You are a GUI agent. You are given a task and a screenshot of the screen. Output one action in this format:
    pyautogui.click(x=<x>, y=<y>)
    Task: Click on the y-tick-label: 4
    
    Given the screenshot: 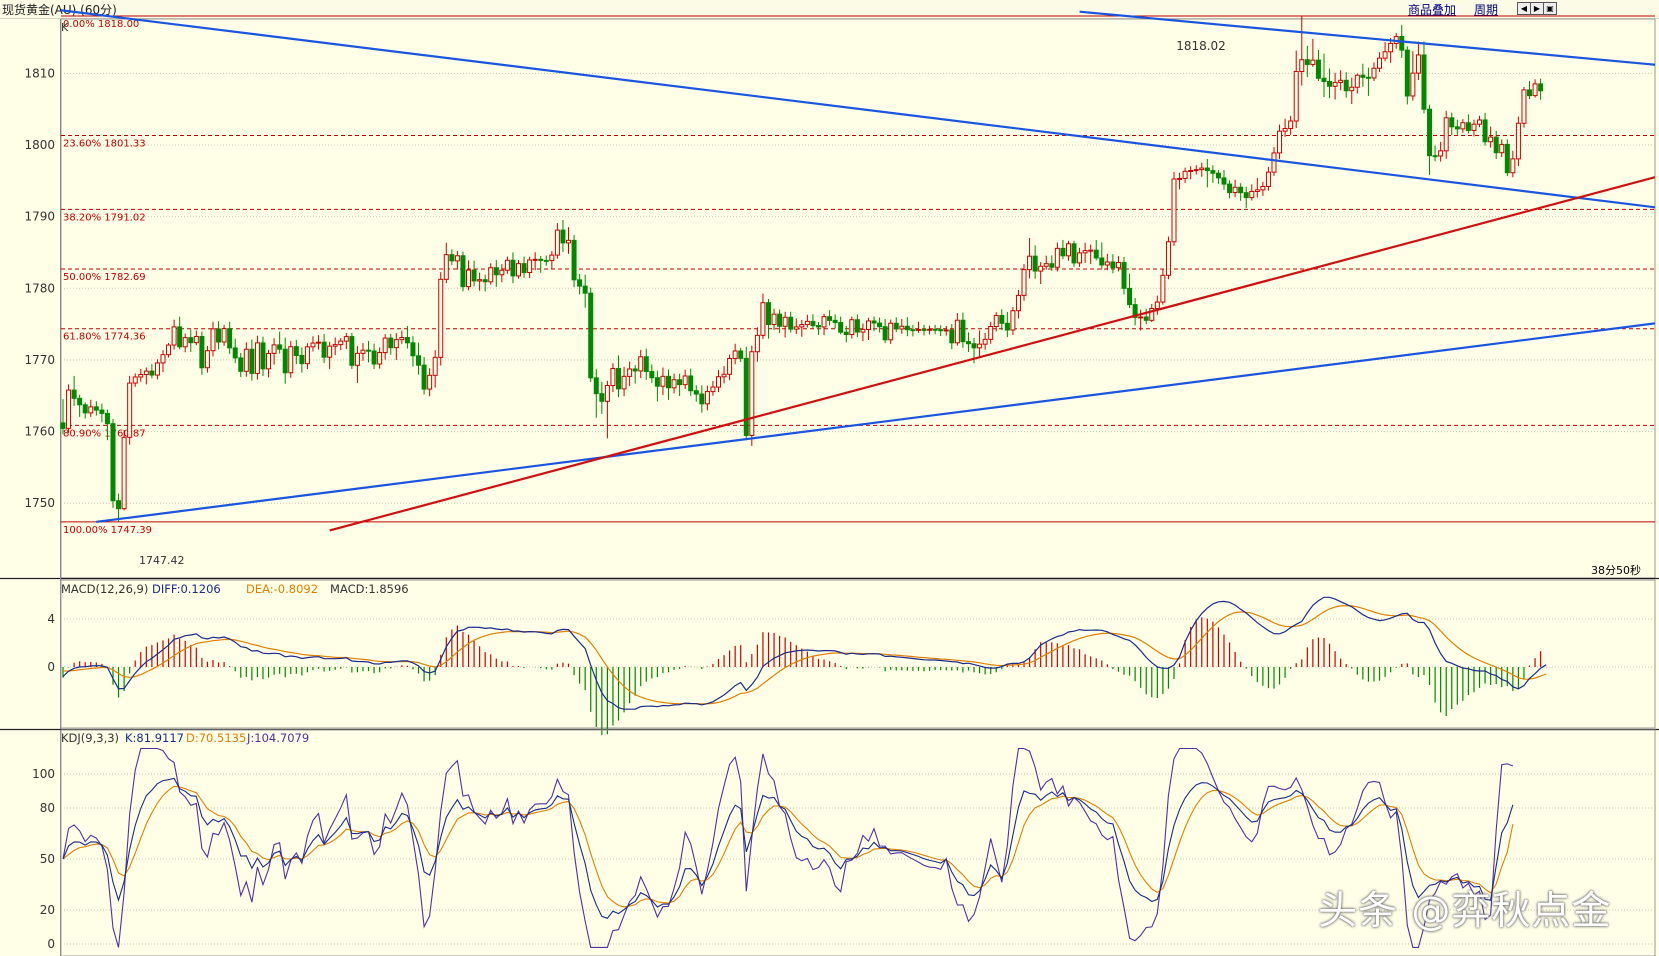 What is the action you would take?
    pyautogui.click(x=51, y=619)
    